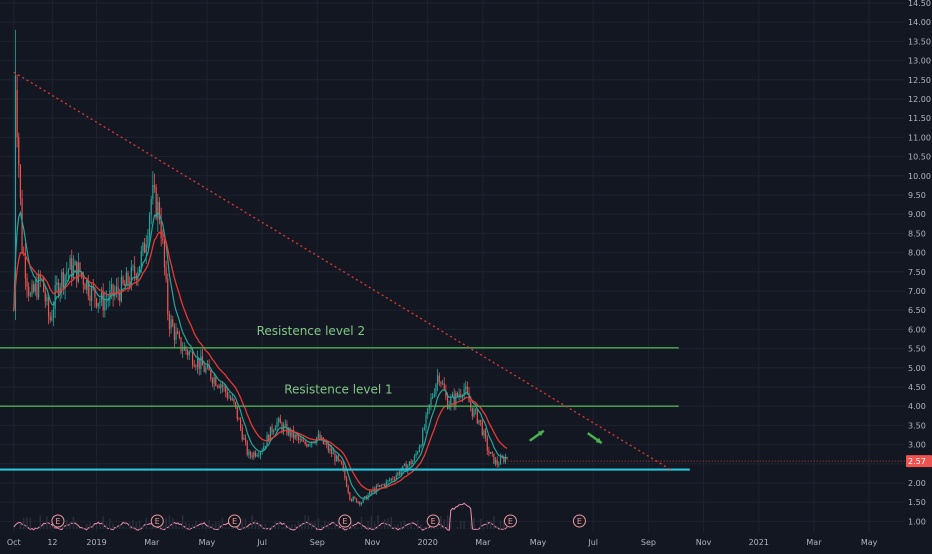 This screenshot has width=932, height=554. What do you see at coordinates (917, 253) in the screenshot?
I see `y-tick-label: 8.00` at bounding box center [917, 253].